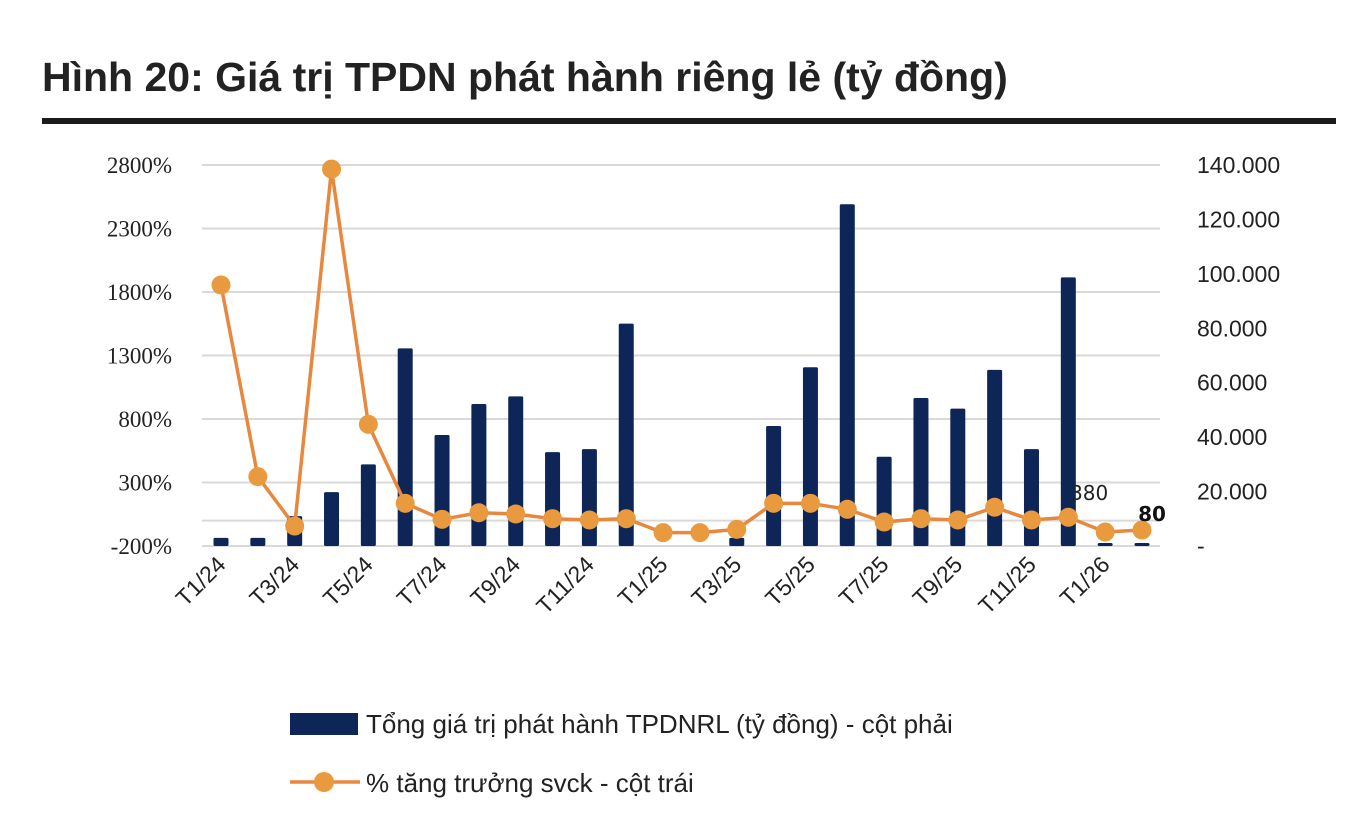 Image resolution: width=1346 pixels, height=820 pixels. Describe the element at coordinates (139, 229) in the screenshot. I see `left-tick-label: 2300%` at that location.